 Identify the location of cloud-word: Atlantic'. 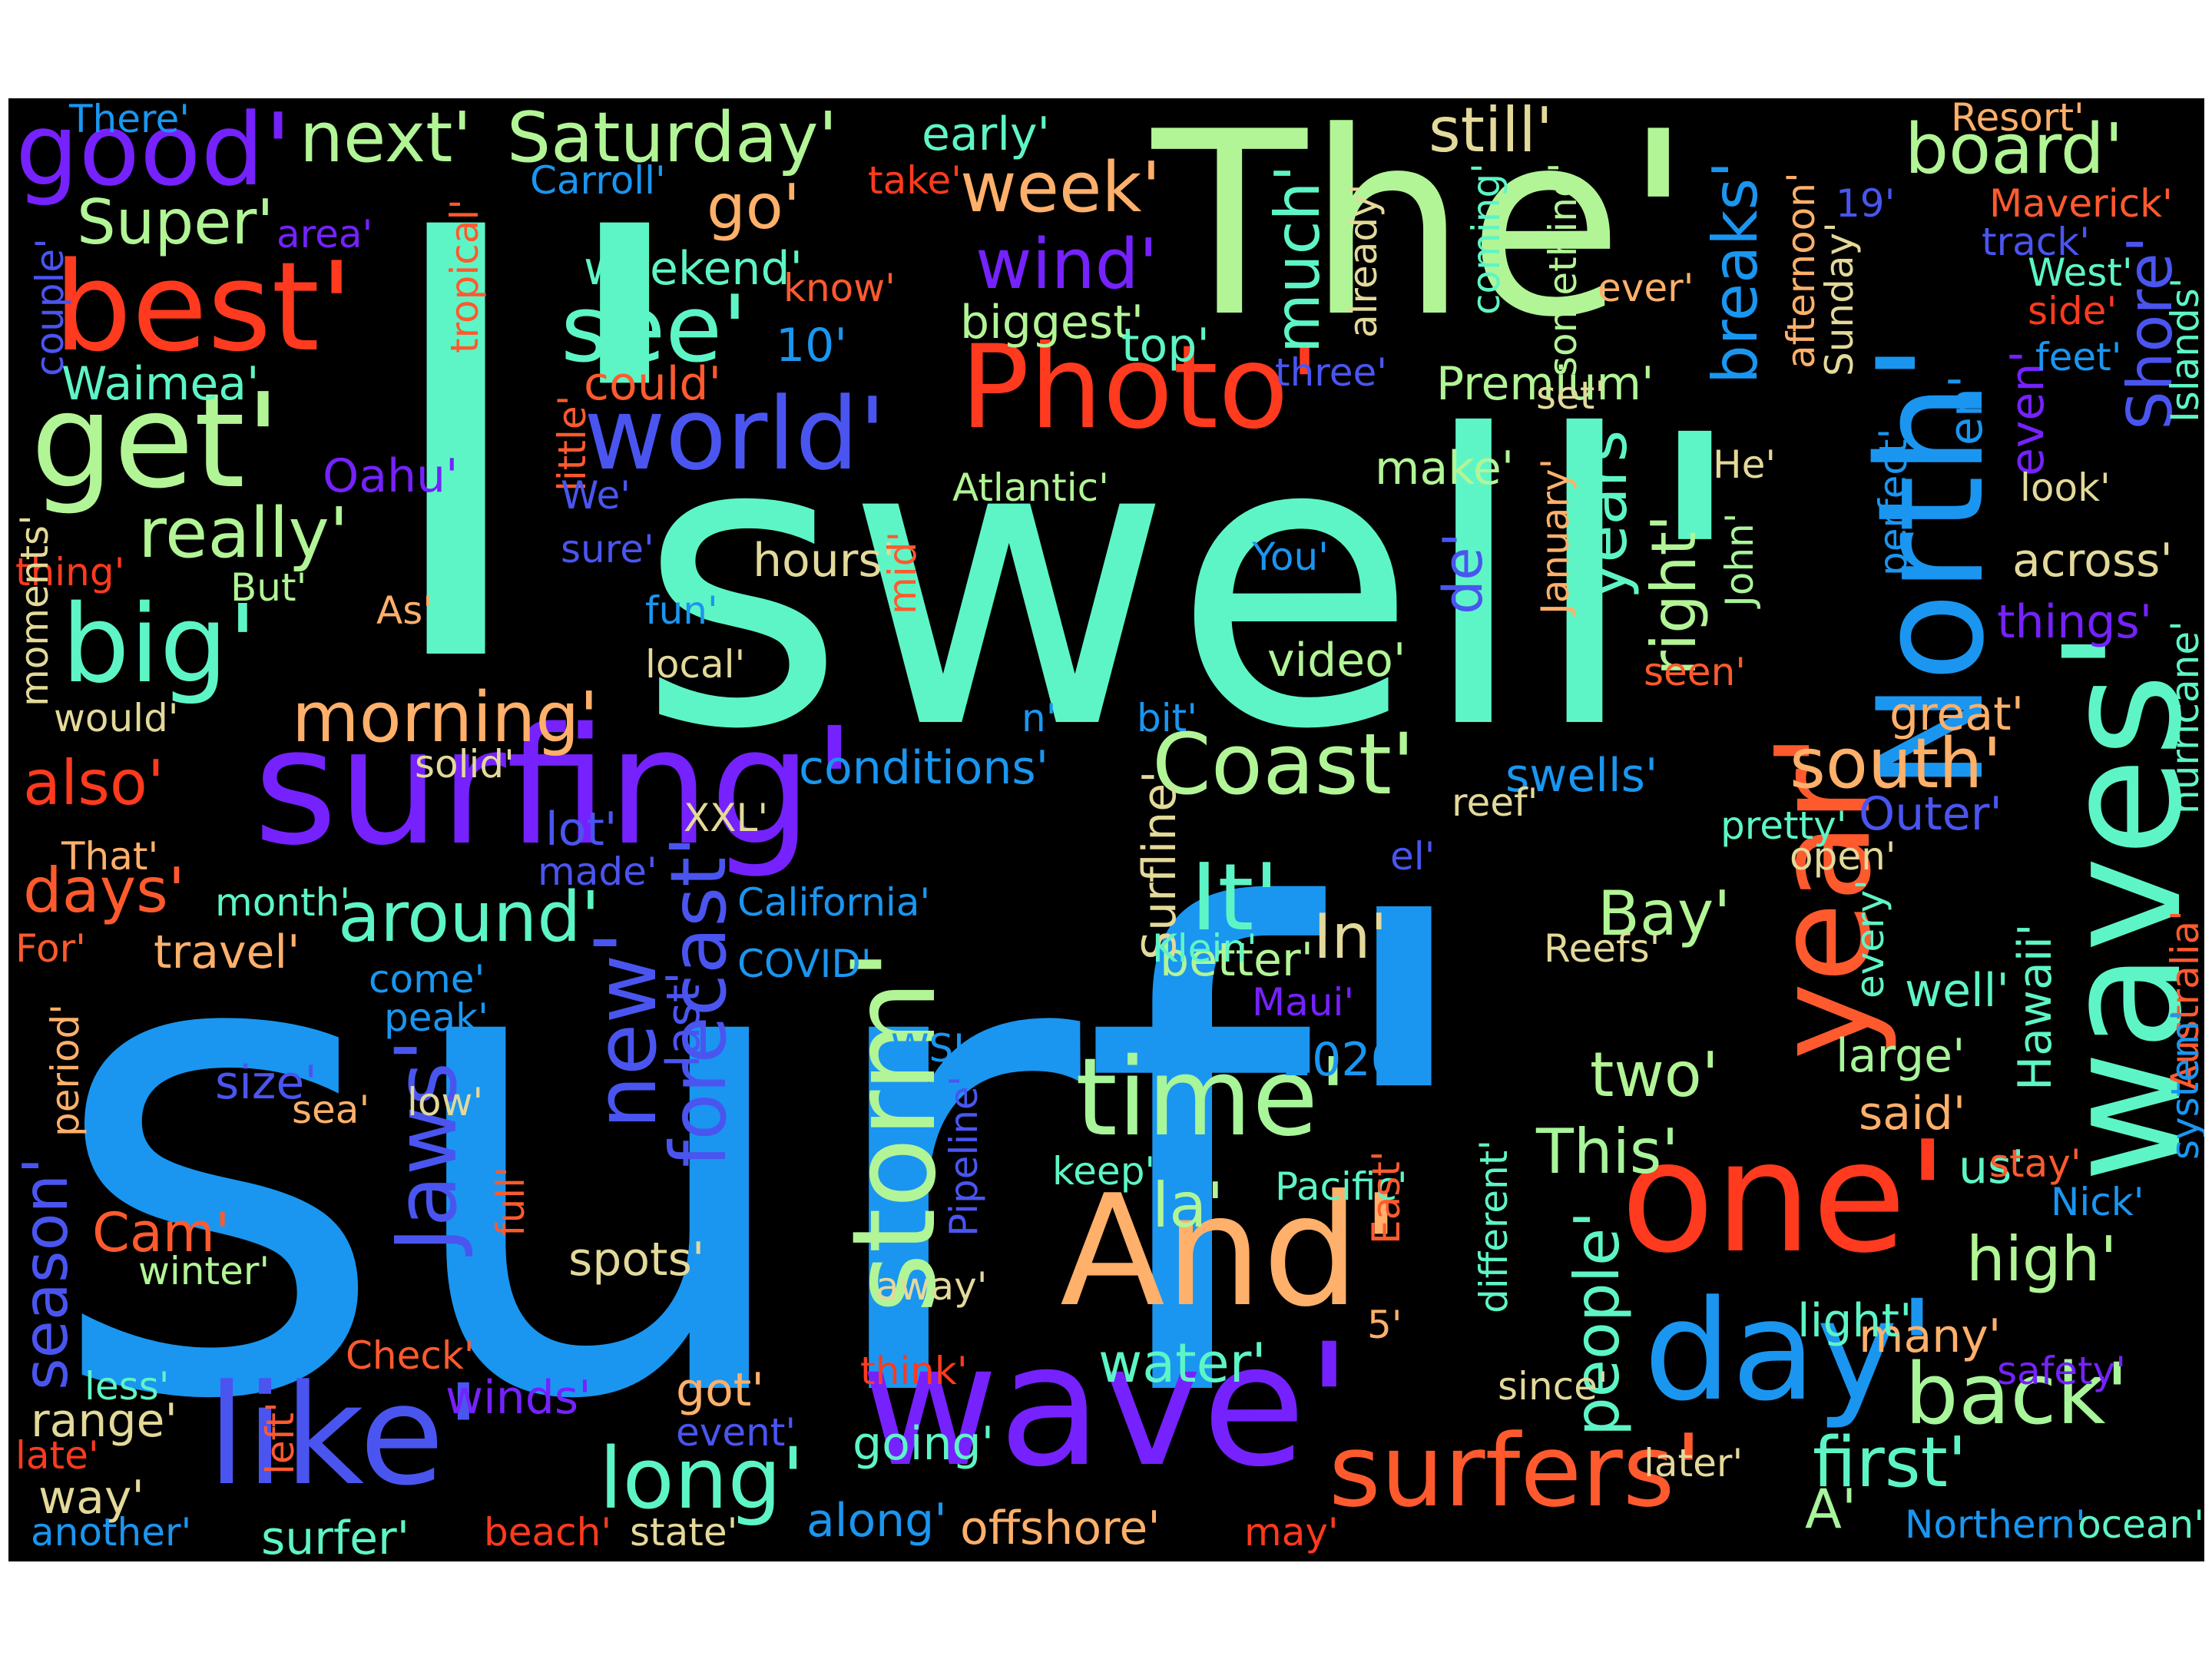
(1031, 488).